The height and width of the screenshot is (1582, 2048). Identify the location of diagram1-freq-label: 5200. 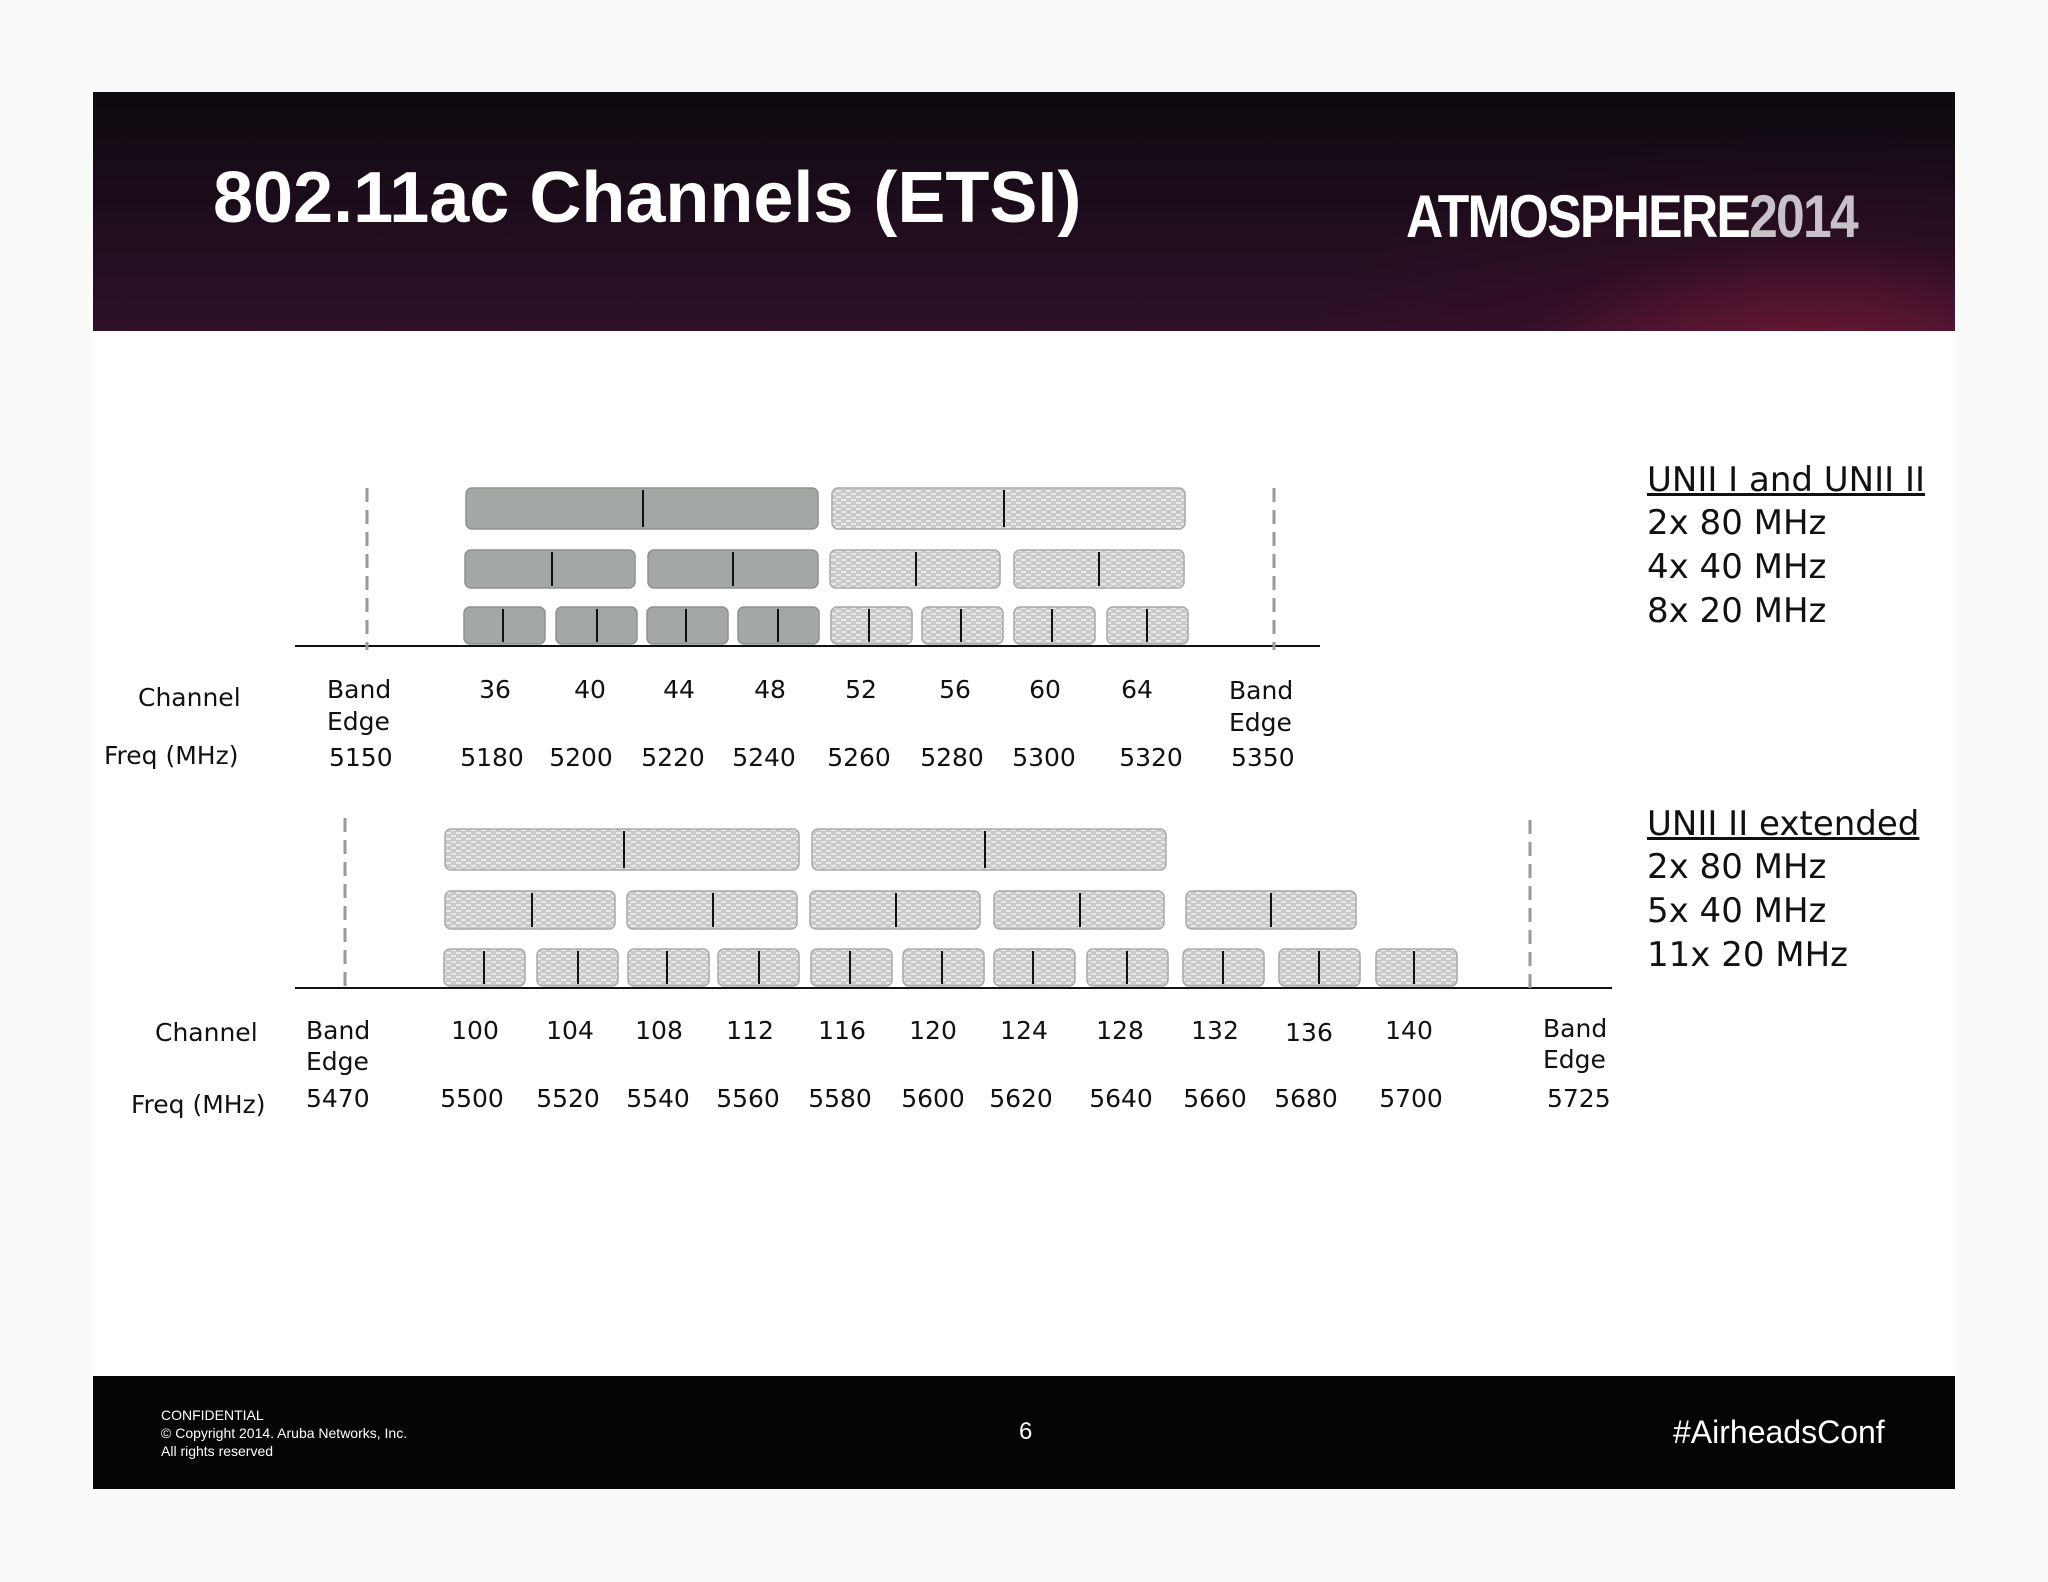
(581, 757).